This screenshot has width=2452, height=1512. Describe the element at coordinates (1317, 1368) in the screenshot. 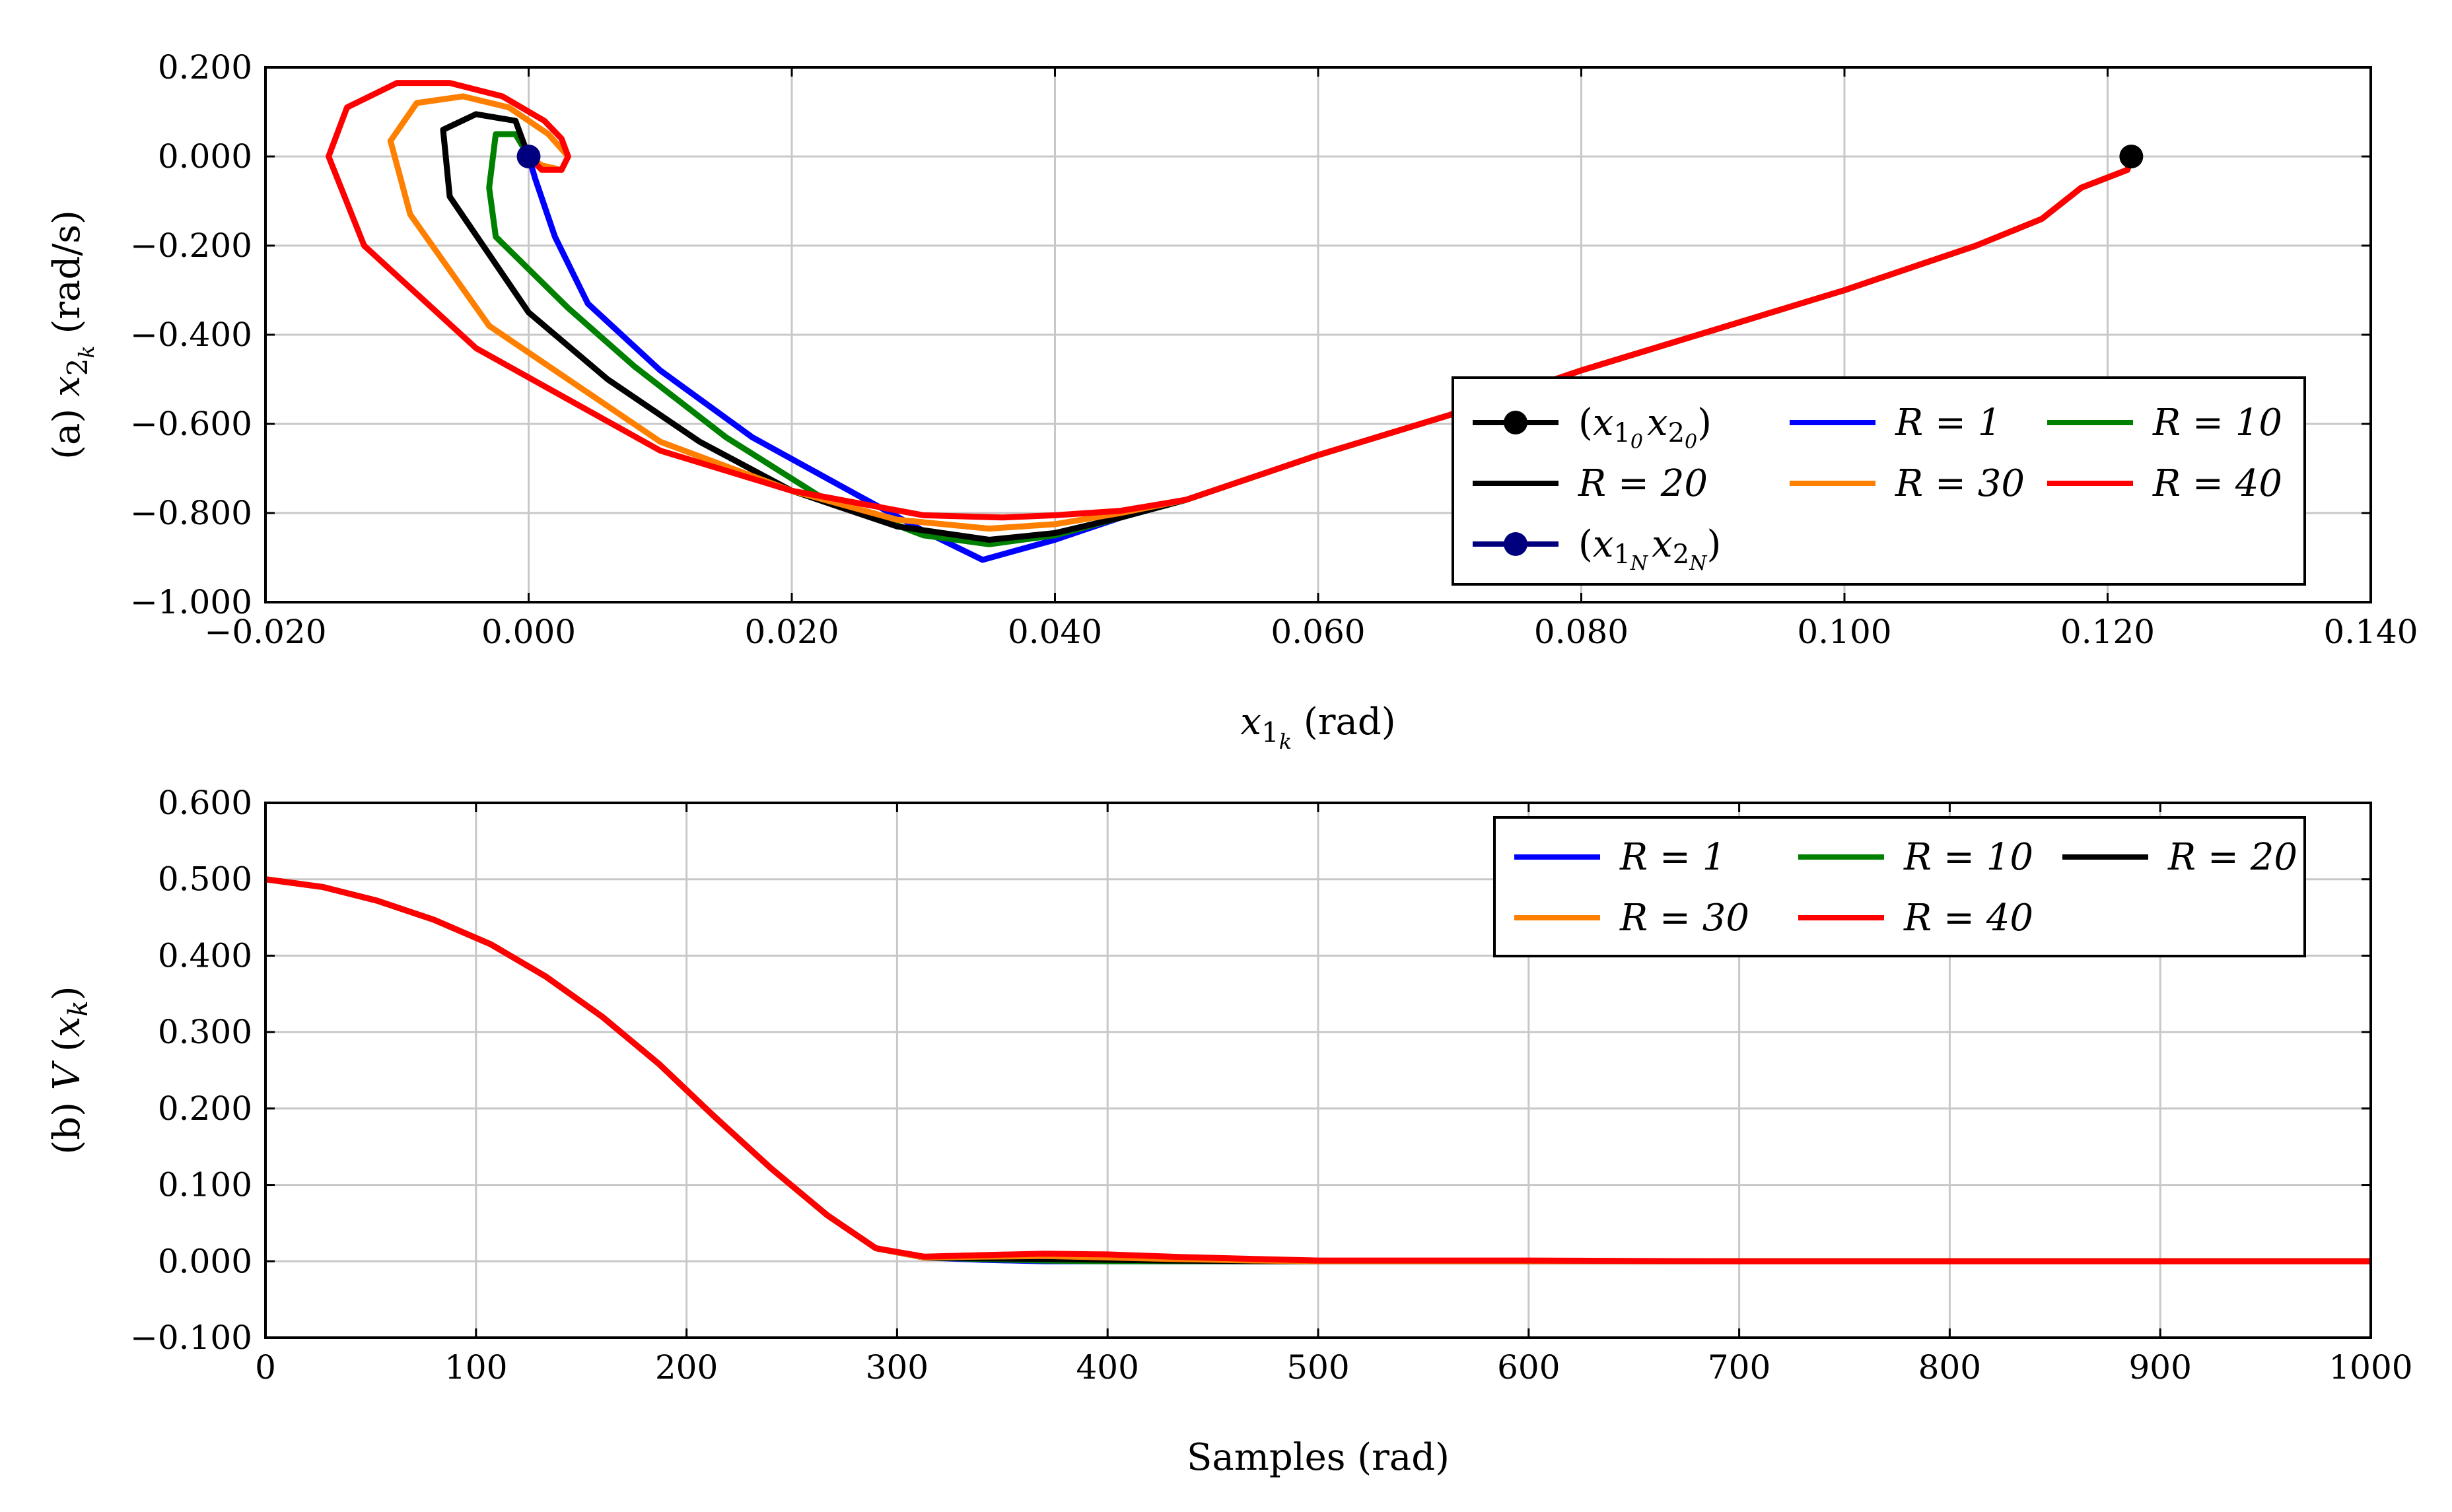

I see `x-tick-label: 500` at that location.